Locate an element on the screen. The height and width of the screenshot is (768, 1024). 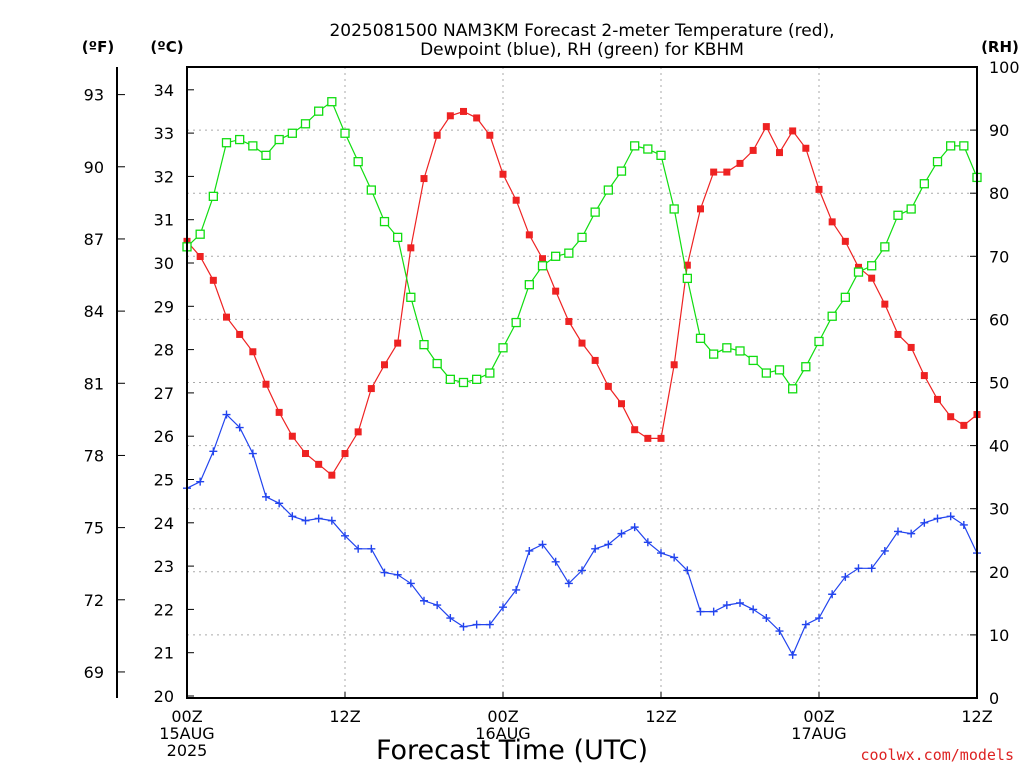
celsius-tick-label: 33 is located at coordinates (164, 133).